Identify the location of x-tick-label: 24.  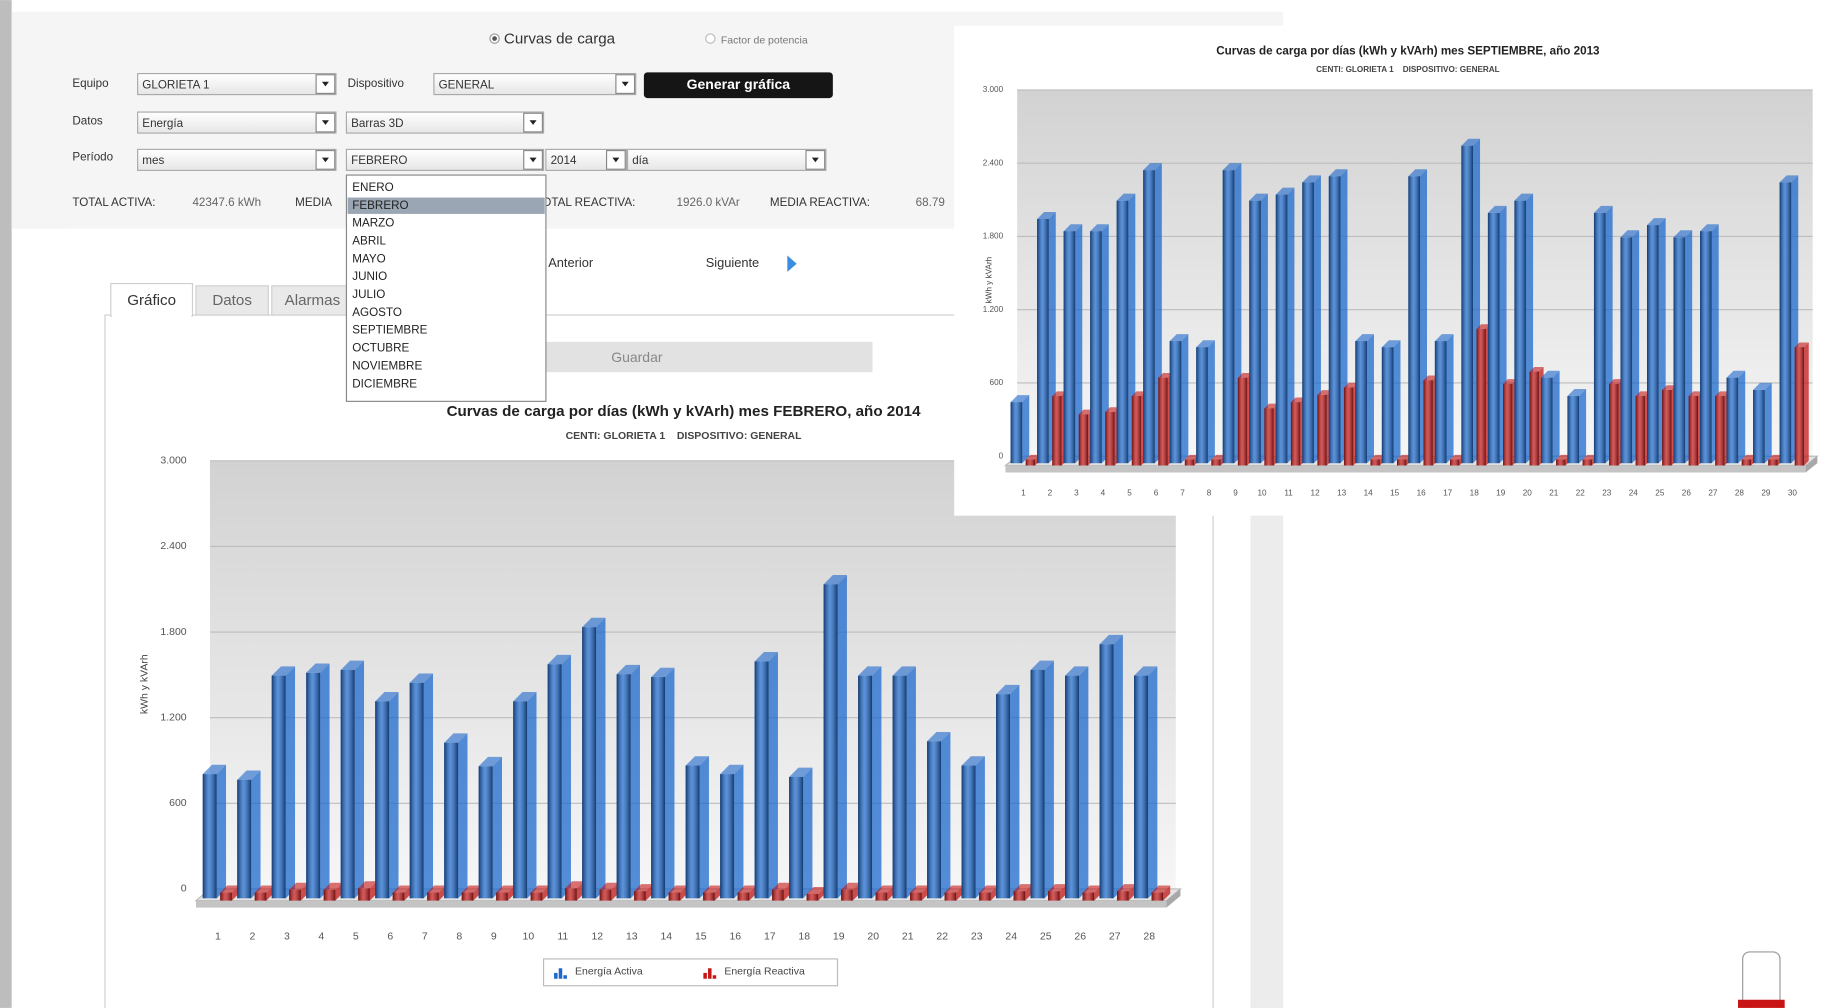
(1011, 937).